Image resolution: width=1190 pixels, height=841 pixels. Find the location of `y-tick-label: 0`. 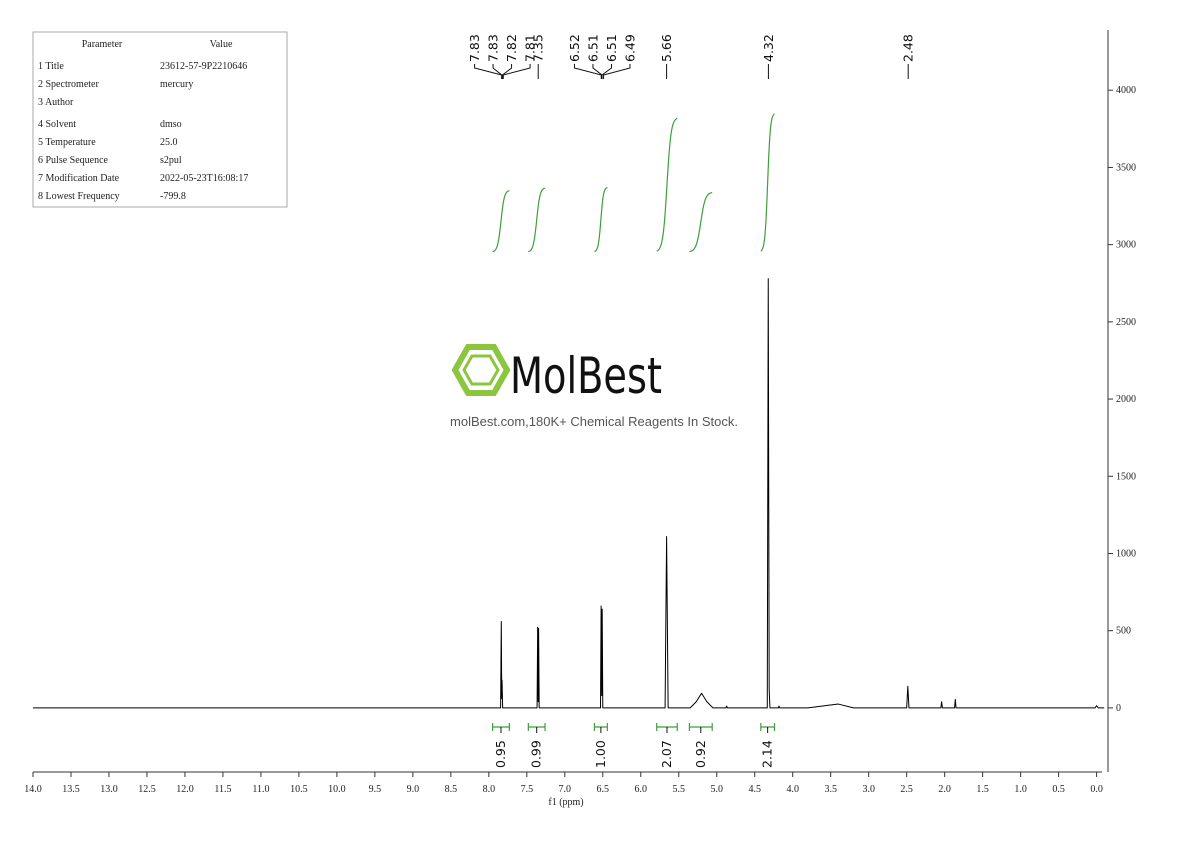

y-tick-label: 0 is located at coordinates (1118, 708).